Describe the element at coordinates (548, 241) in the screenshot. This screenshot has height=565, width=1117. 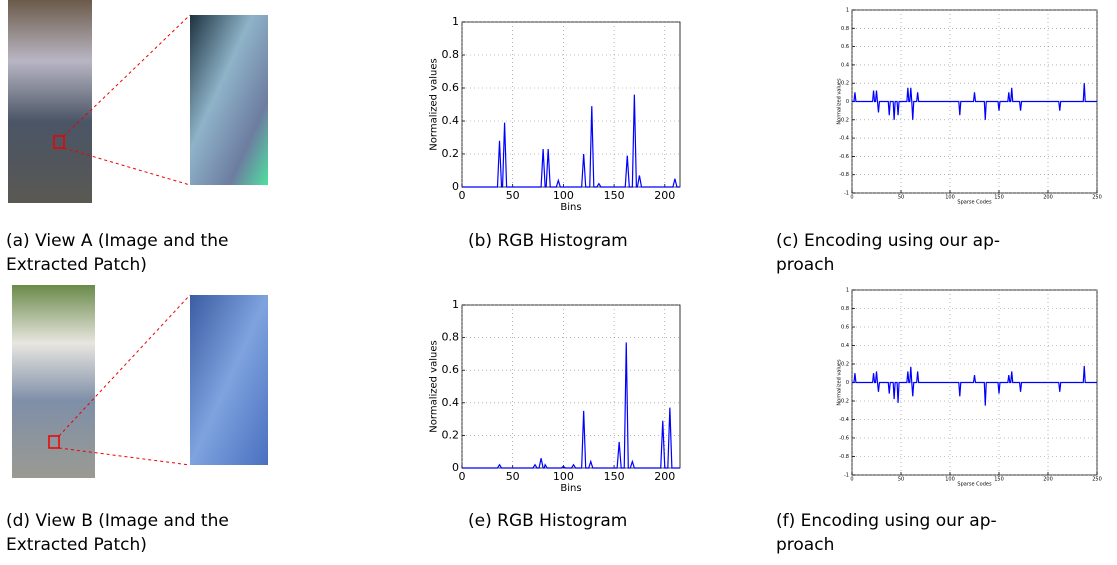
I see `caption: (b) RGB Histogram` at that location.